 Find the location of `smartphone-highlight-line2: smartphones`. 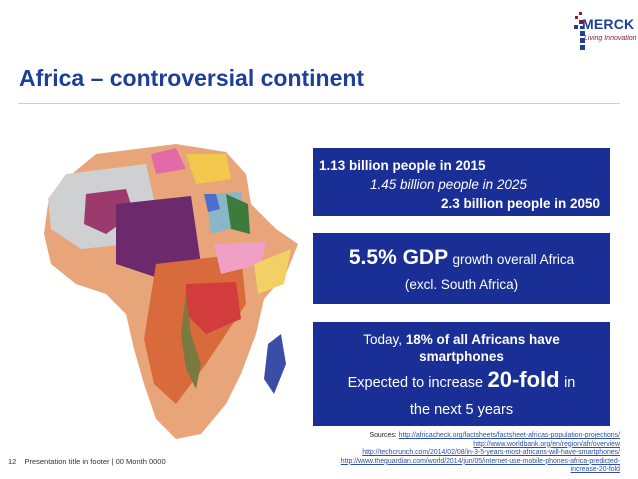

smartphone-highlight-line2: smartphones is located at coordinates (461, 356).